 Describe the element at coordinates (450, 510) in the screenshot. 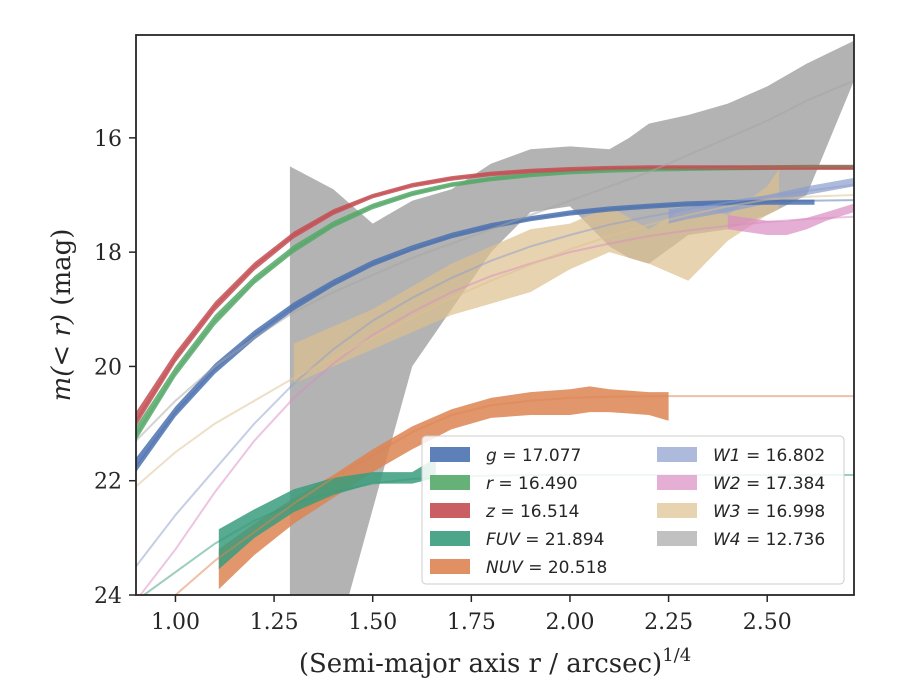

I see `legend-swatch-z` at that location.